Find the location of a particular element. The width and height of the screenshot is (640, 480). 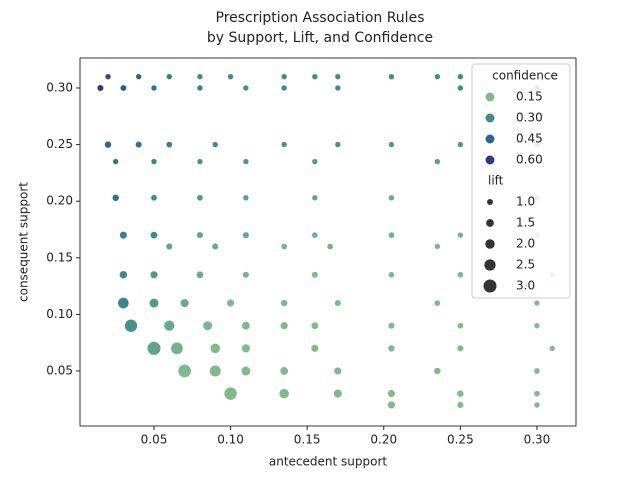

legend-label: 0.45 is located at coordinates (529, 139).